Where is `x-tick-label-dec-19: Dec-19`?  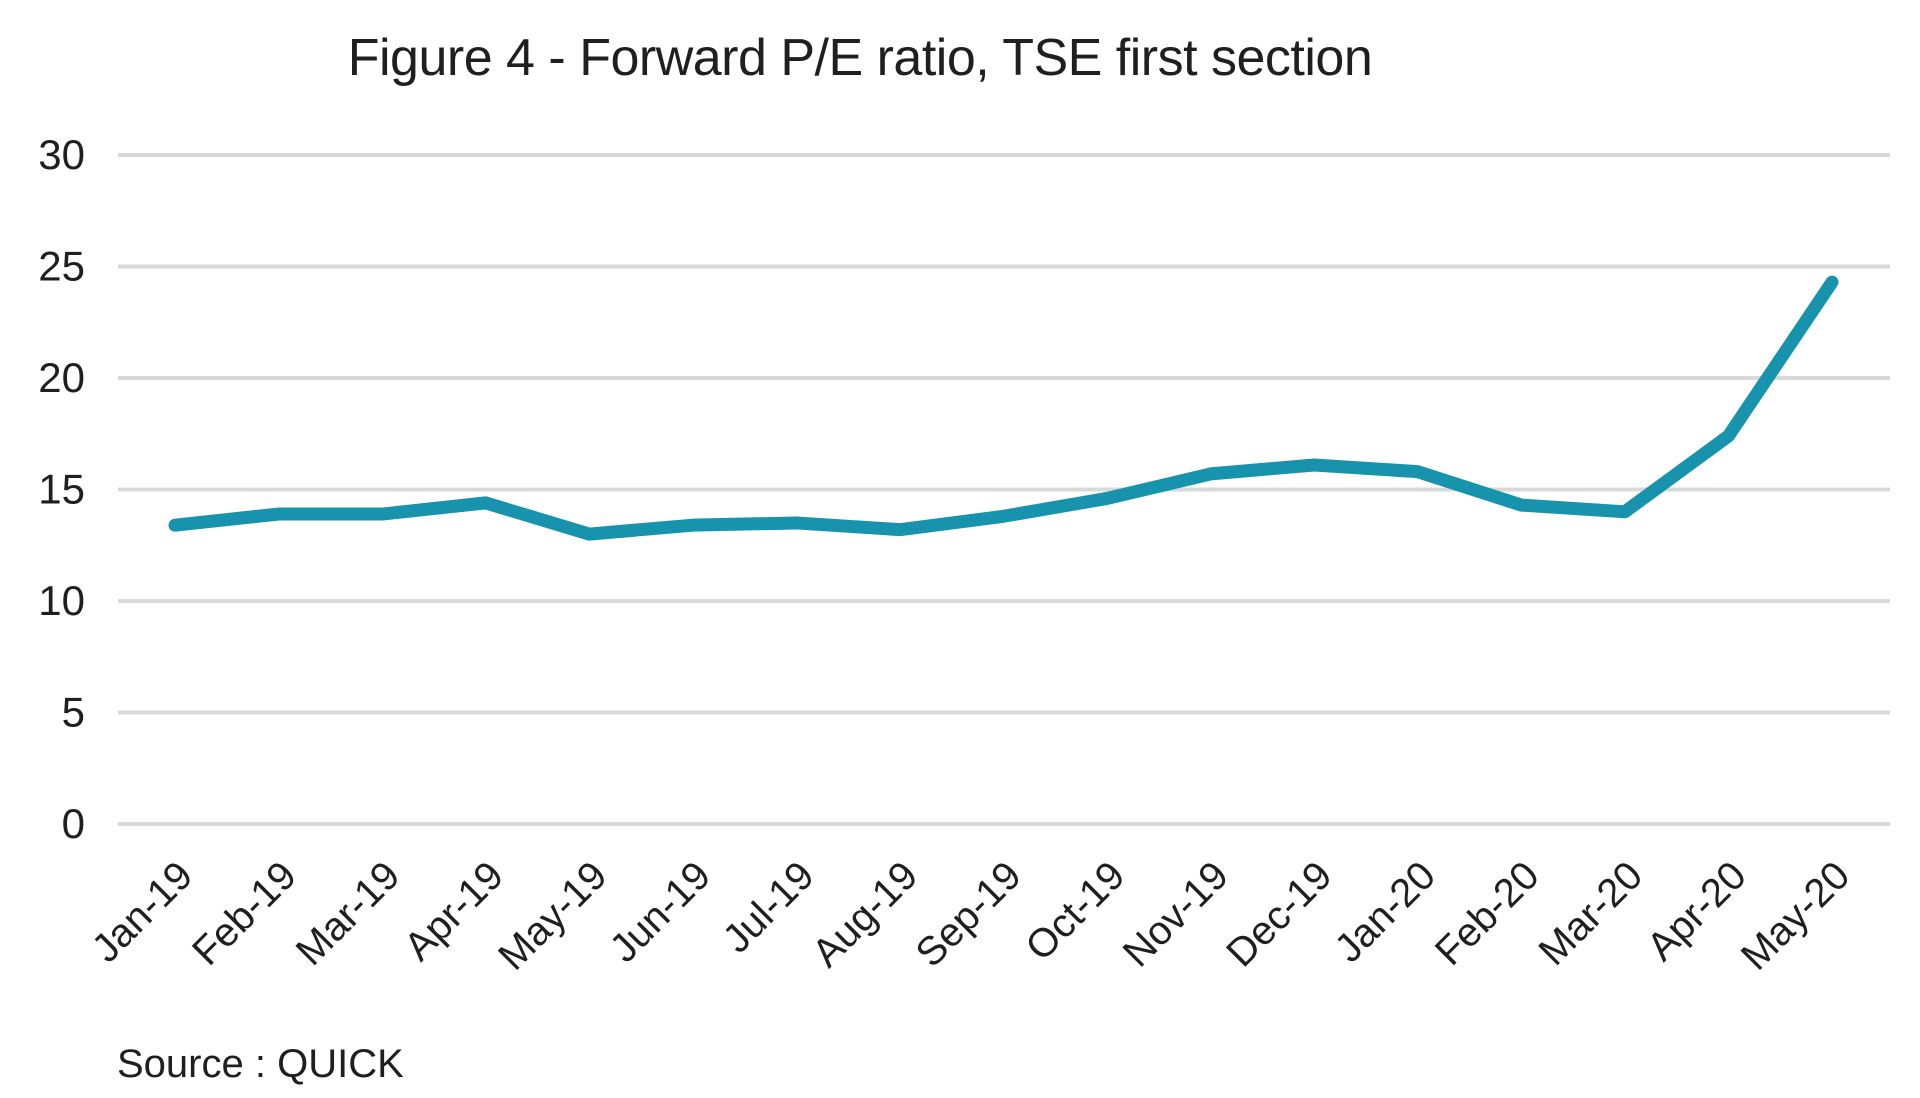
x-tick-label-dec-19: Dec-19 is located at coordinates (1279, 914).